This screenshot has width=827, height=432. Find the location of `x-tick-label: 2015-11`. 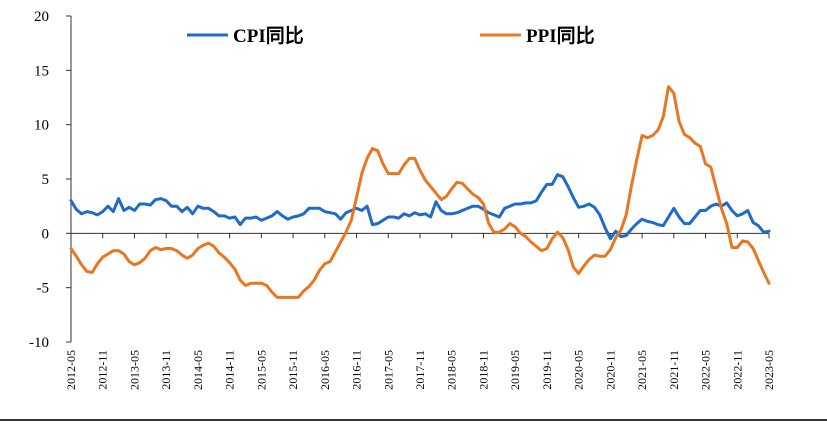

x-tick-label: 2015-11 is located at coordinates (293, 370).